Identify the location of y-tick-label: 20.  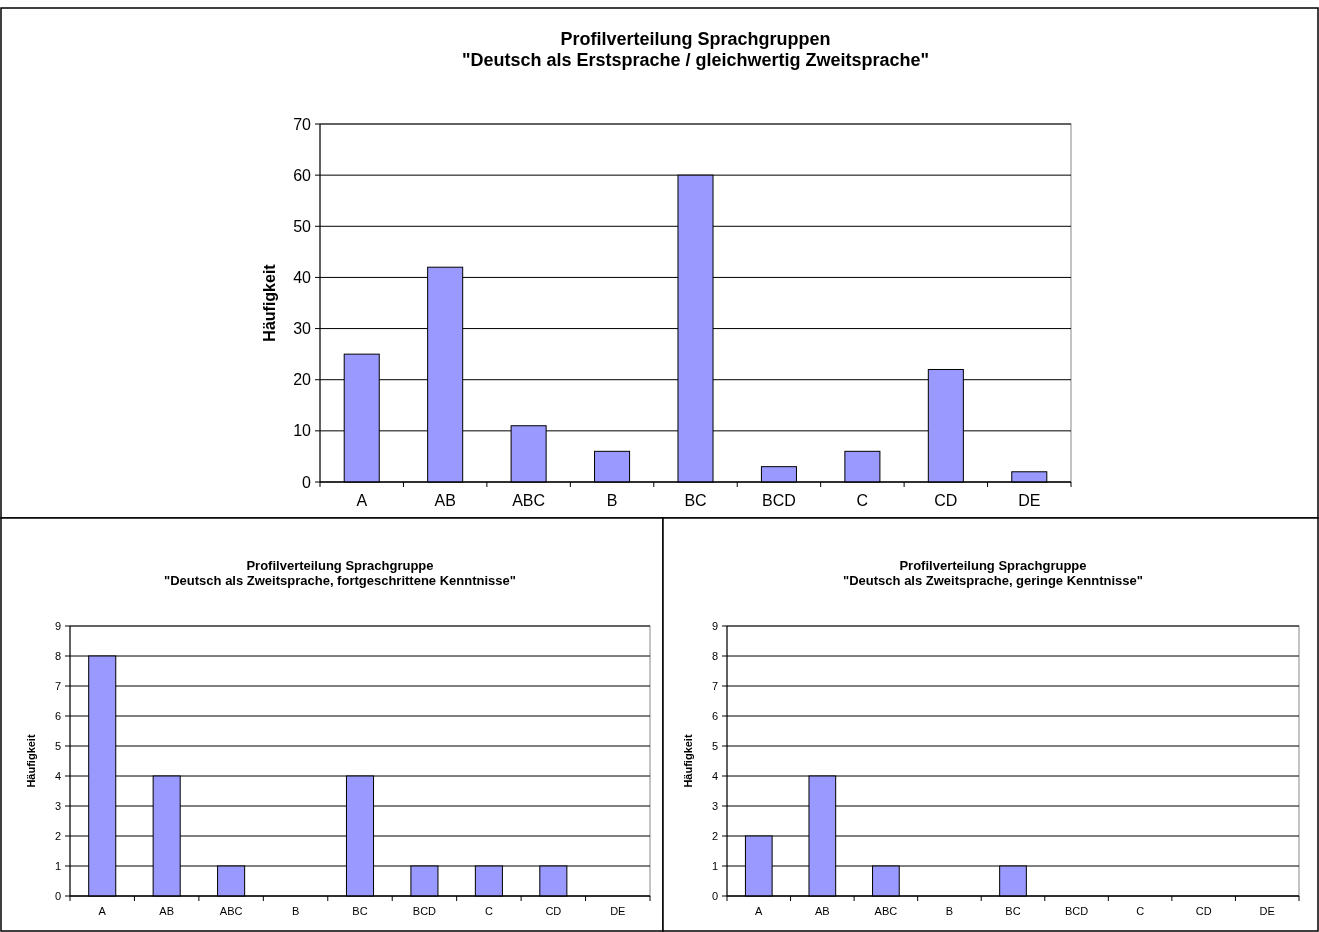
(302, 380).